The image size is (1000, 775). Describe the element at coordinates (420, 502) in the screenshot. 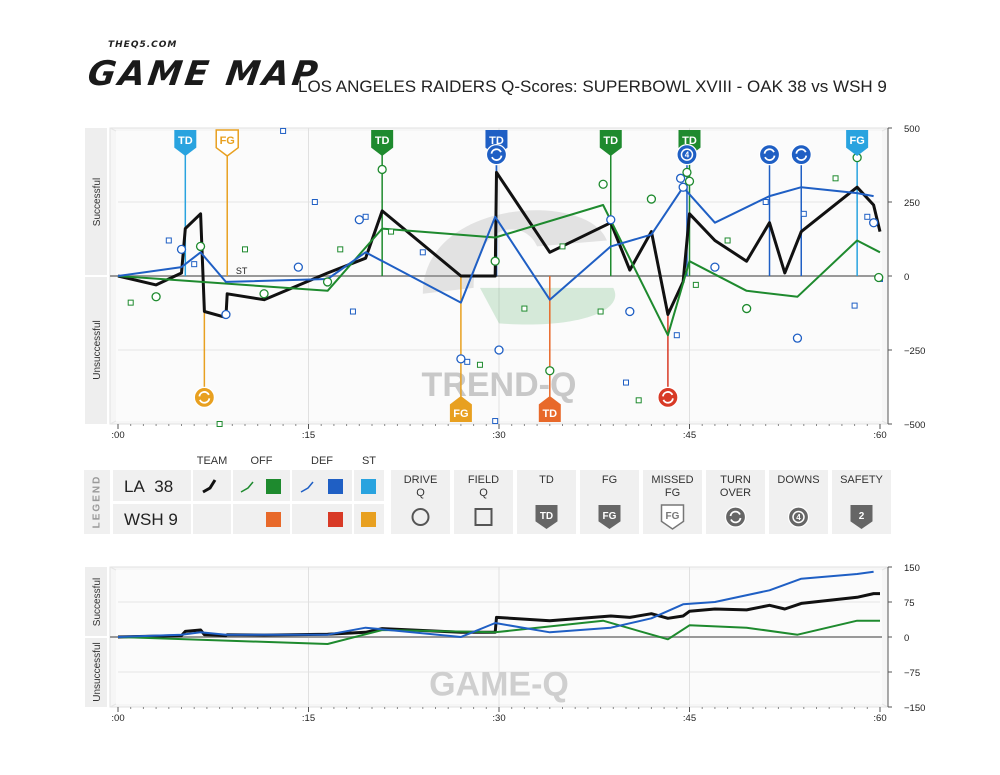

I see `legend-icon-cell: DRIVE Q` at that location.